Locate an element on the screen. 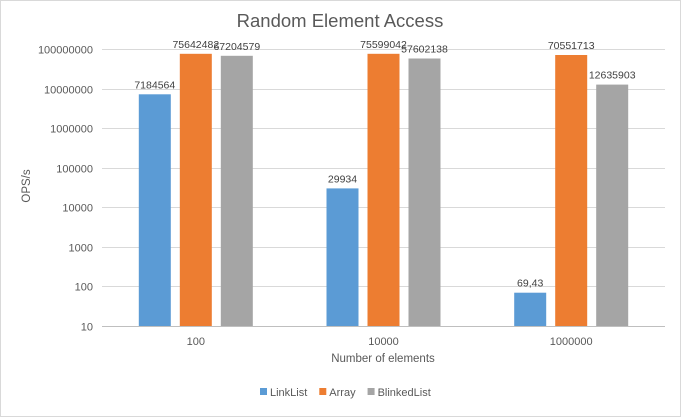  y-tick-label: 100000 is located at coordinates (74, 170).